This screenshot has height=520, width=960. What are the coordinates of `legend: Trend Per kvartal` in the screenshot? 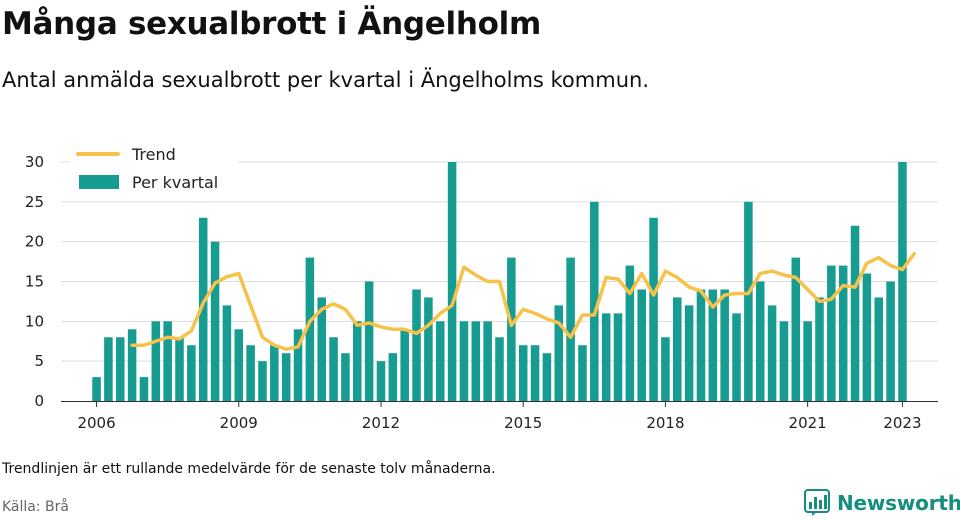 It's located at (154, 170).